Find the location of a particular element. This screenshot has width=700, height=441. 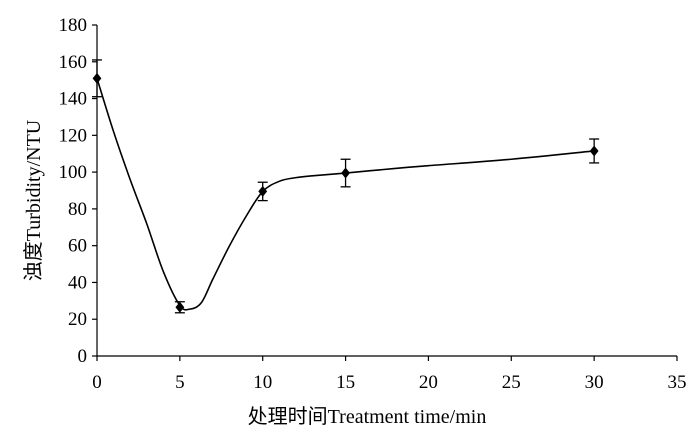

x-tick-label: 25 is located at coordinates (511, 382).